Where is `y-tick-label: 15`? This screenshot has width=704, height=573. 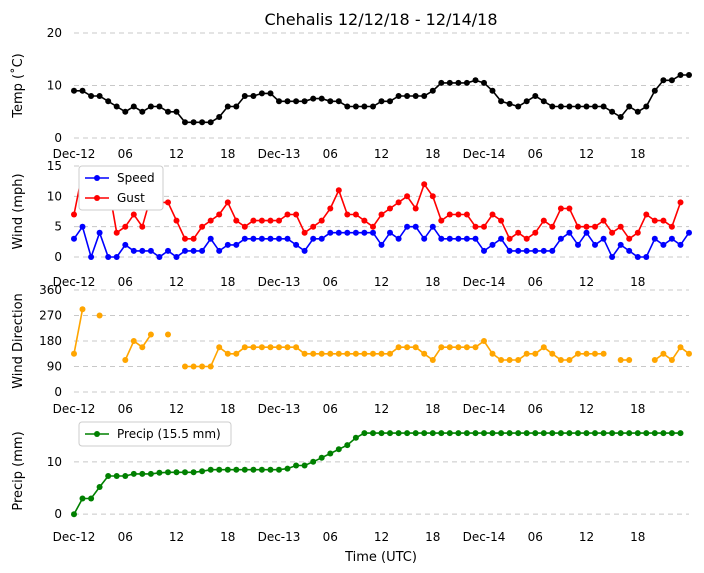
y-tick-label: 15 is located at coordinates (54, 166).